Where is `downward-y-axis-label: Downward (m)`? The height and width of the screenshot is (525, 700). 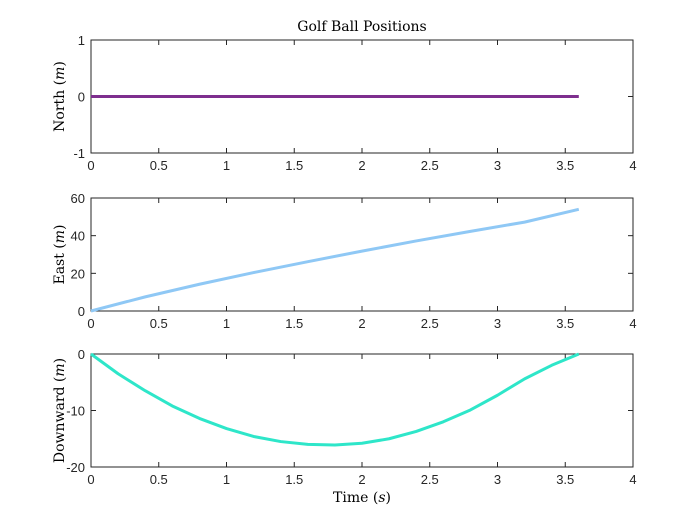 downward-y-axis-label: Downward (m) is located at coordinates (60, 410).